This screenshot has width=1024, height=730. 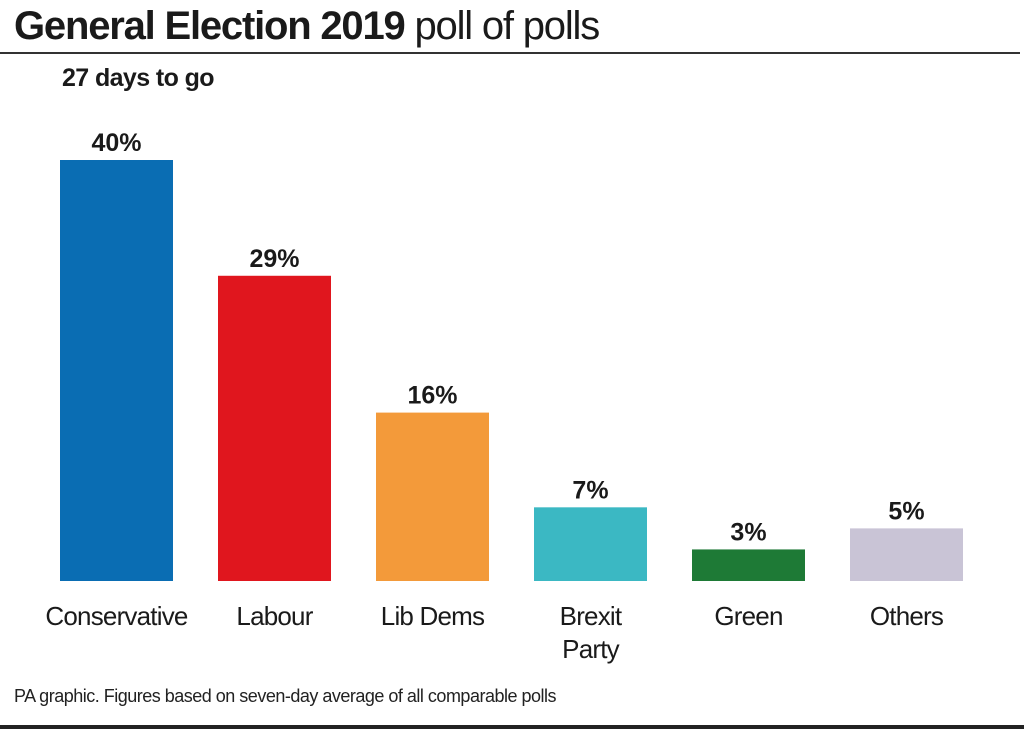 I want to click on category-label: Conservative, so click(x=117, y=616).